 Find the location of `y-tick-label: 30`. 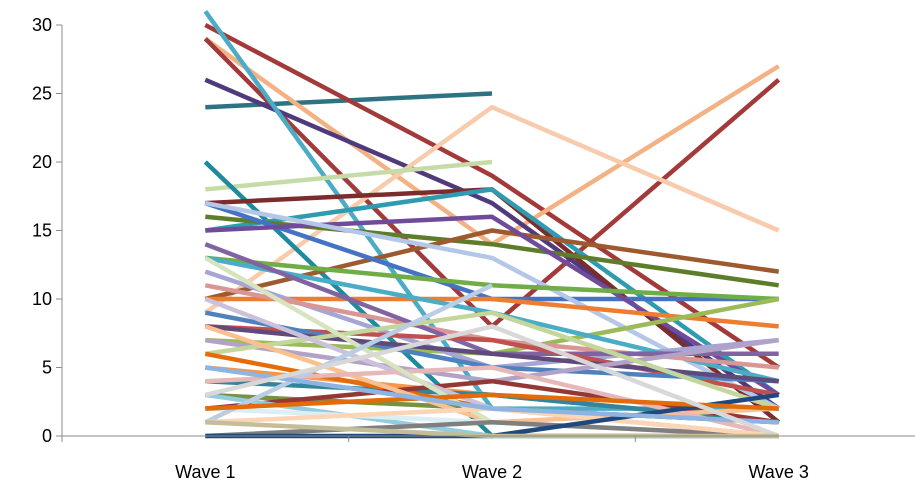

y-tick-label: 30 is located at coordinates (42, 25).